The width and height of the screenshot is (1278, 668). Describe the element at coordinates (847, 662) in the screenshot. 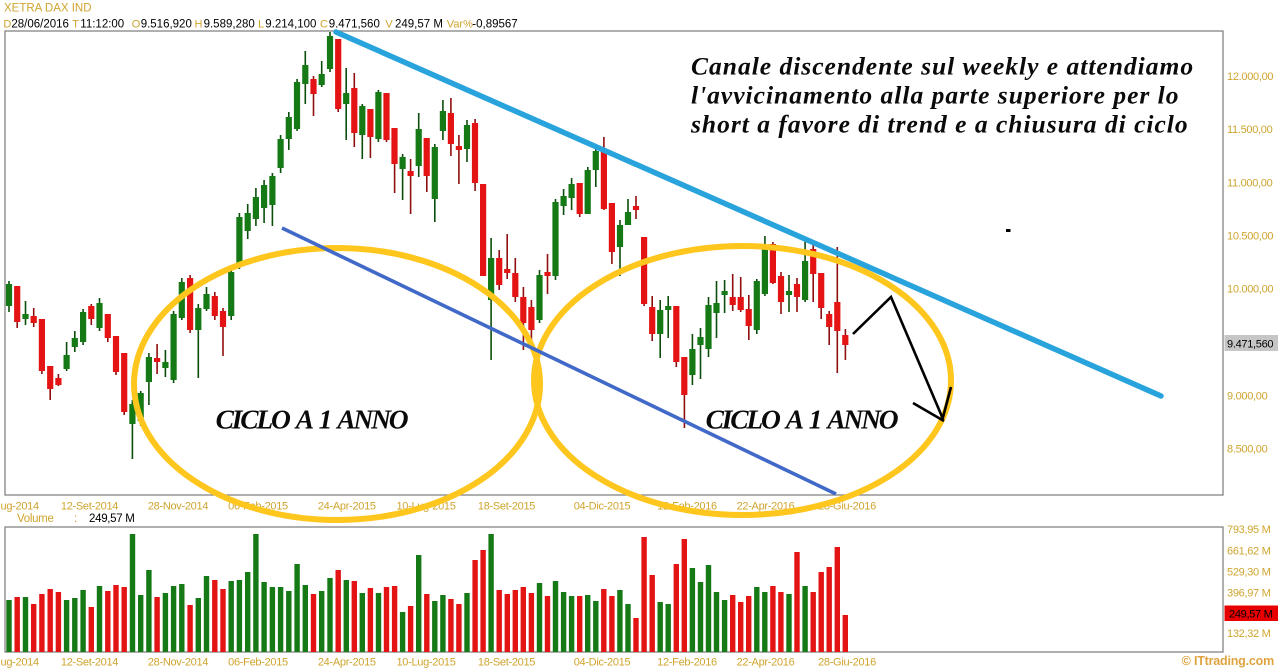

I see `svg-text: 28-Giu-2016` at that location.